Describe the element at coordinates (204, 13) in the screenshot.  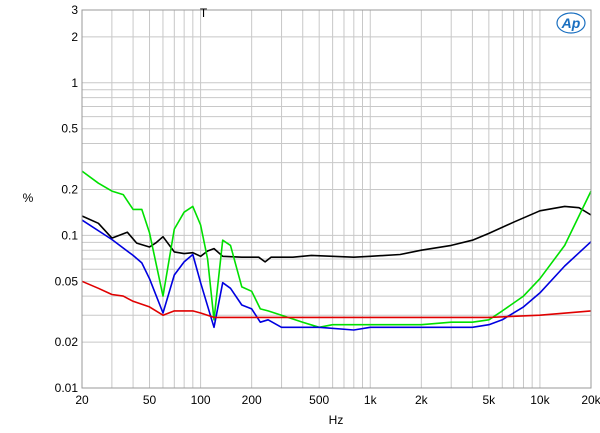
I see `marker-label: T` at that location.